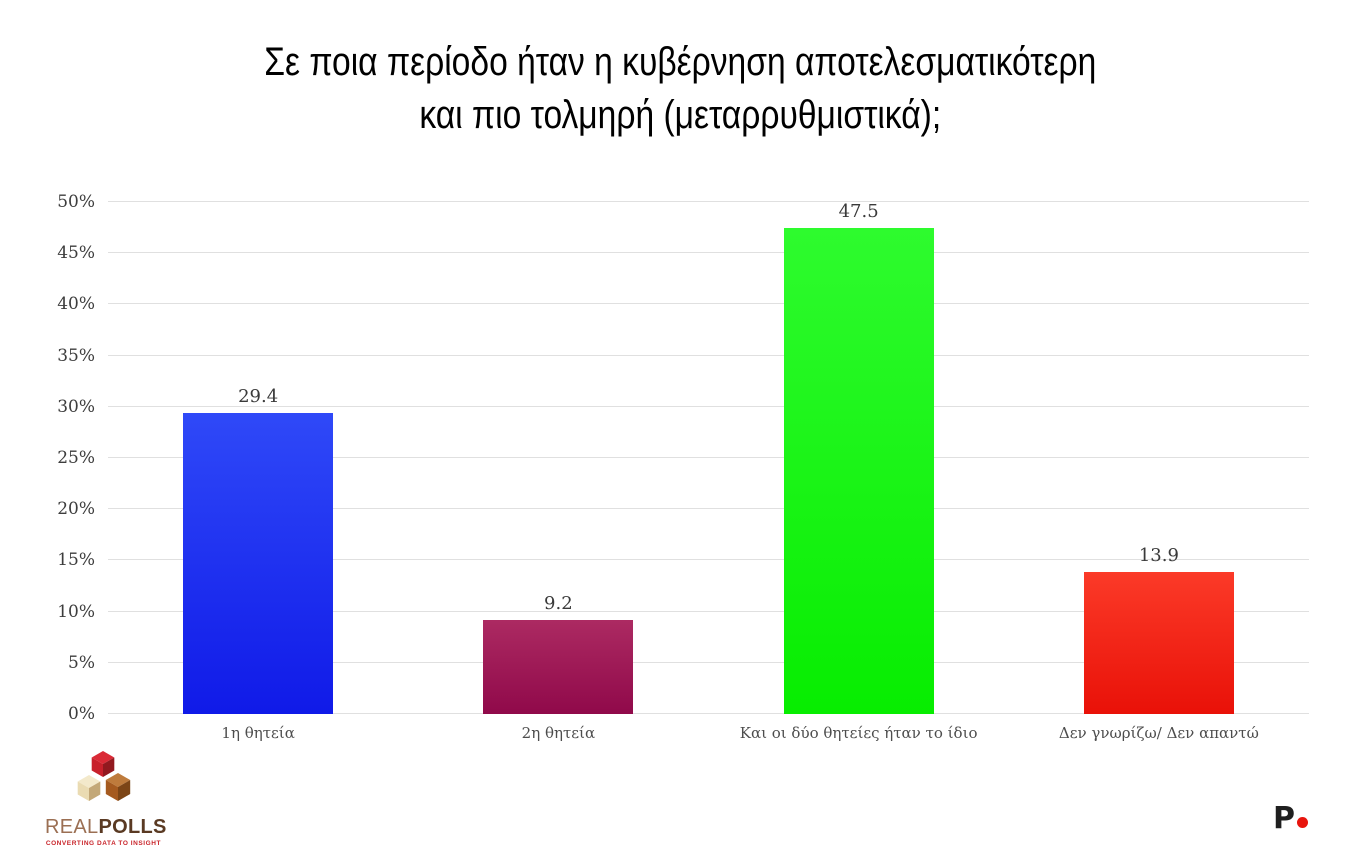 This screenshot has height=867, width=1360. I want to click on realpolls-logo: REALPOLLS CONVERTING DATA TO INSIGHT, so click(111, 798).